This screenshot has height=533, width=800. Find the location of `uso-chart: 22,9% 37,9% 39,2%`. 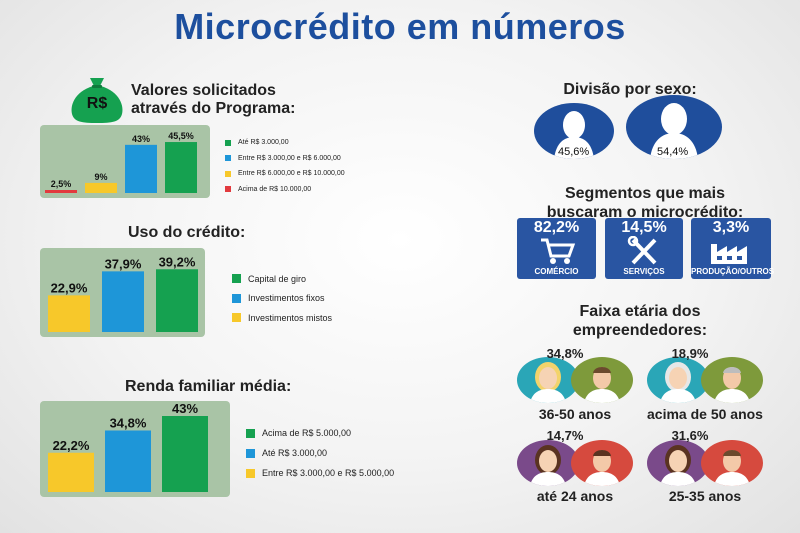

uso-chart: 22,9% 37,9% 39,2% is located at coordinates (122, 292).